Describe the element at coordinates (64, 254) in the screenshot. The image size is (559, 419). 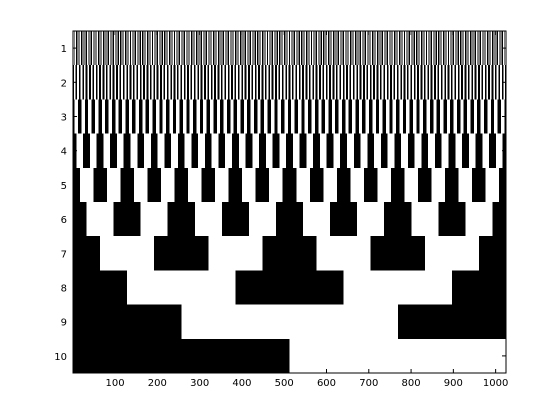
I see `y-tick-label: 7` at that location.